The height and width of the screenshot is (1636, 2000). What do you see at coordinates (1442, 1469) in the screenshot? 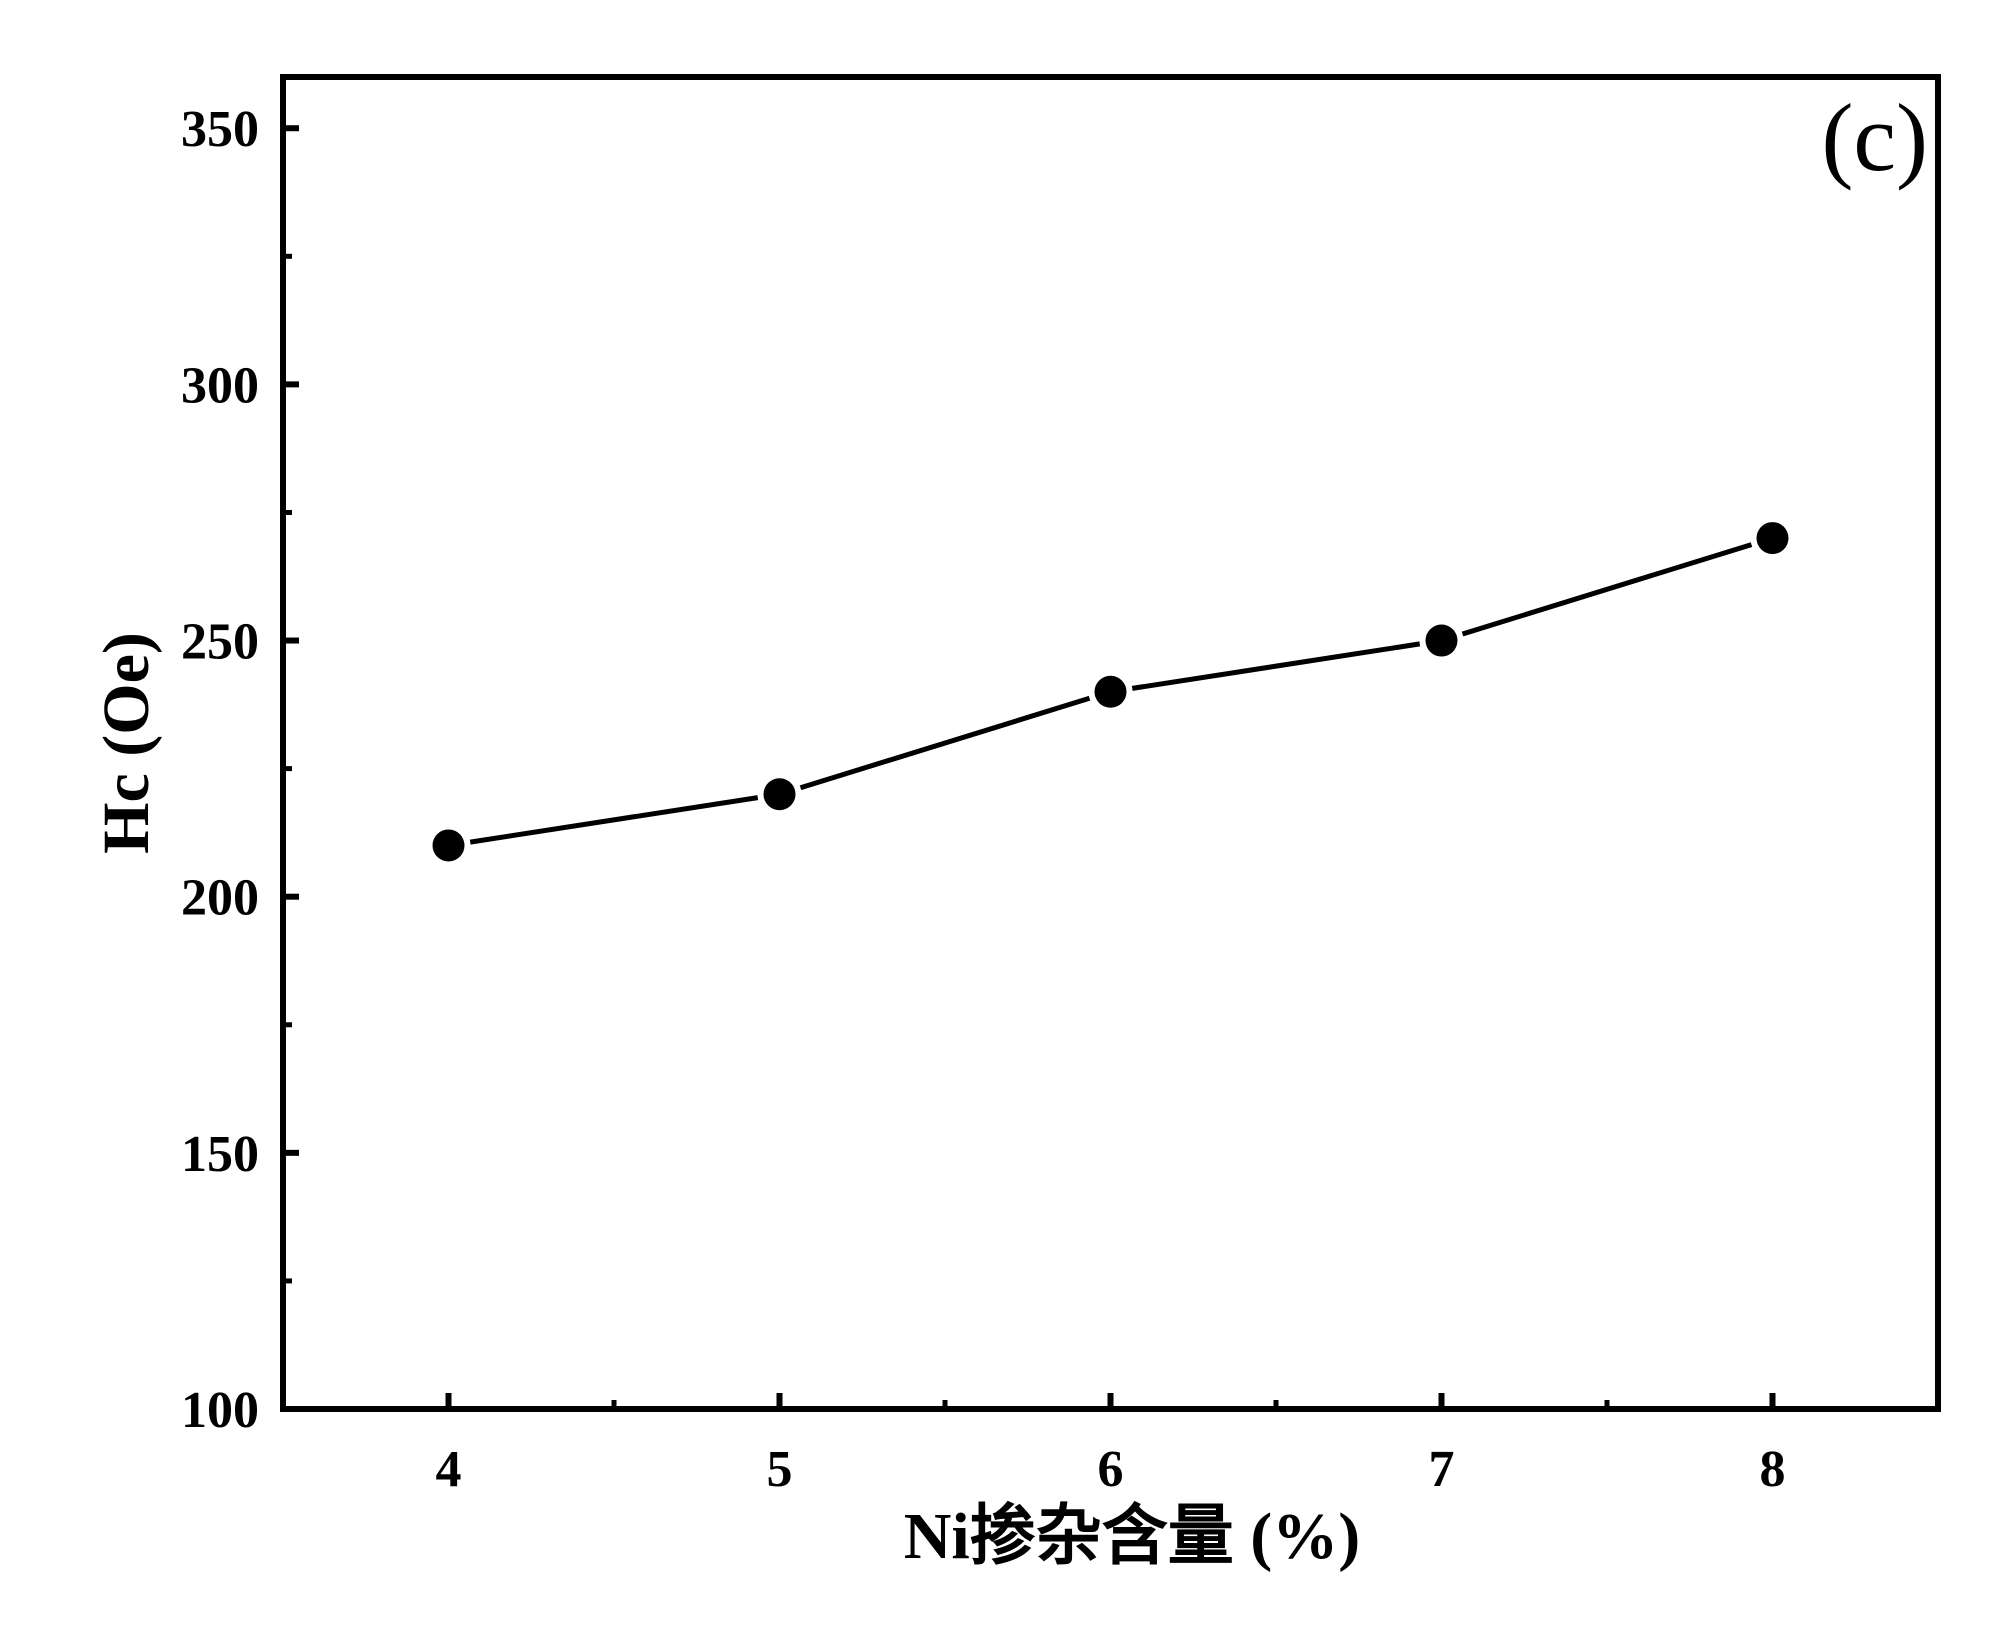
I see `x-tick-label: 7` at bounding box center [1442, 1469].